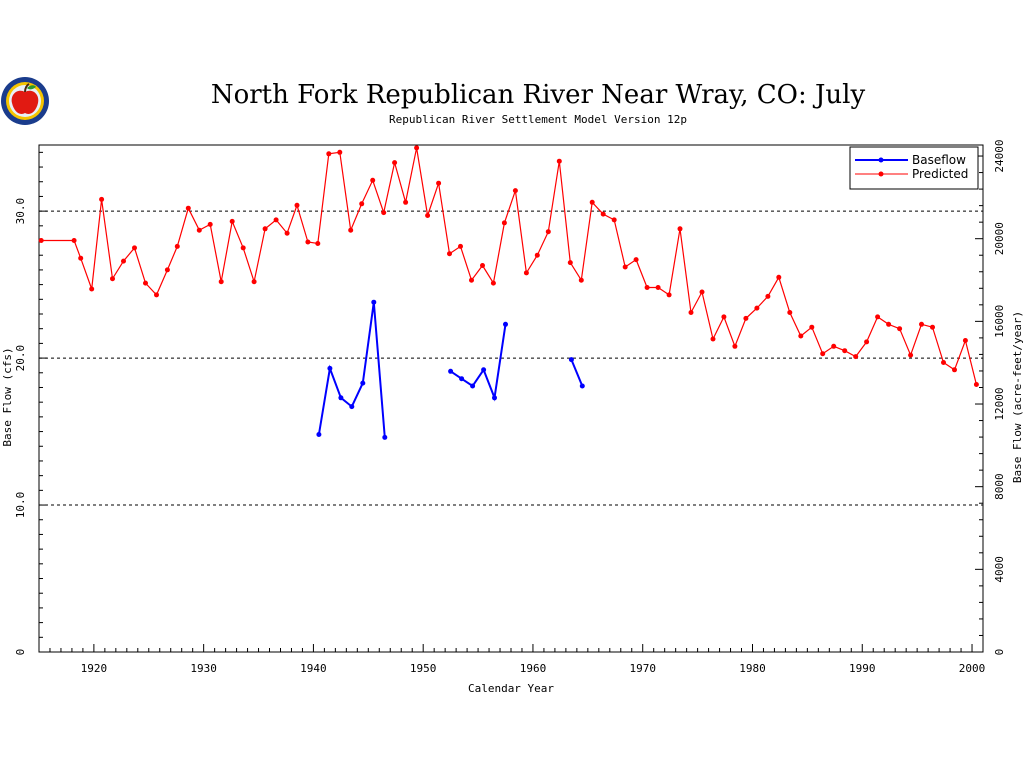 Image resolution: width=1024 pixels, height=768 pixels. Describe the element at coordinates (999, 403) in the screenshot. I see `y-right-tick-label: 12000` at that location.